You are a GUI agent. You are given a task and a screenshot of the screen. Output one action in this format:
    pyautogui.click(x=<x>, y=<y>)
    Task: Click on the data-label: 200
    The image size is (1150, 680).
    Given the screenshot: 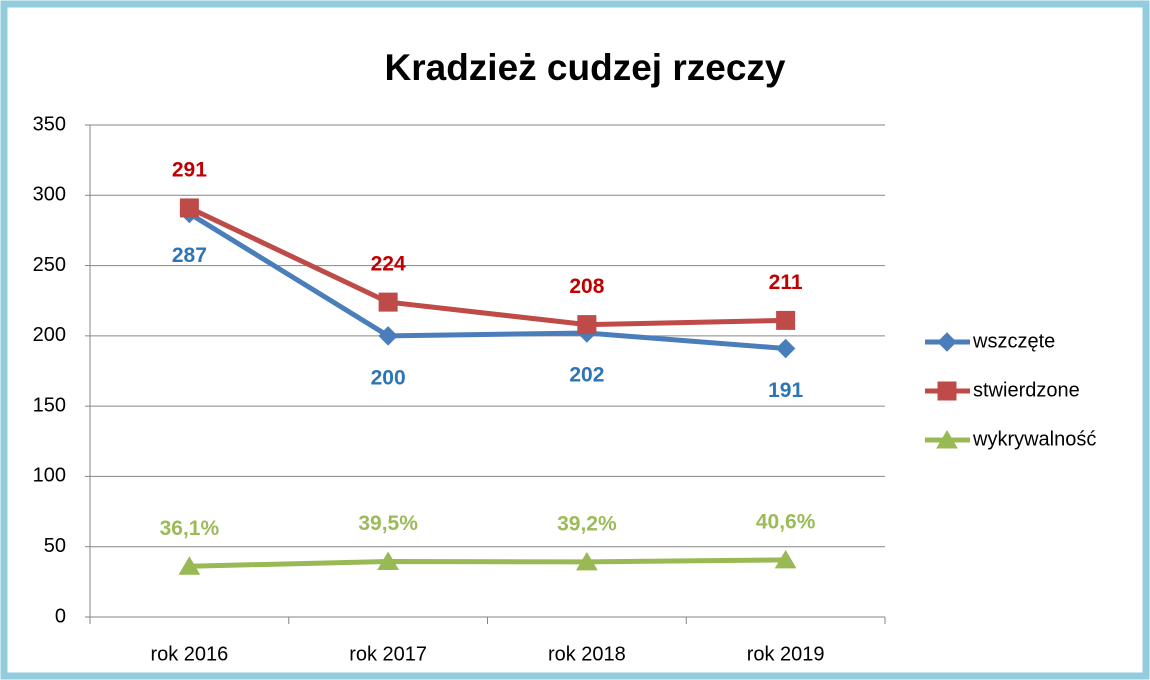 What is the action you would take?
    pyautogui.click(x=388, y=377)
    